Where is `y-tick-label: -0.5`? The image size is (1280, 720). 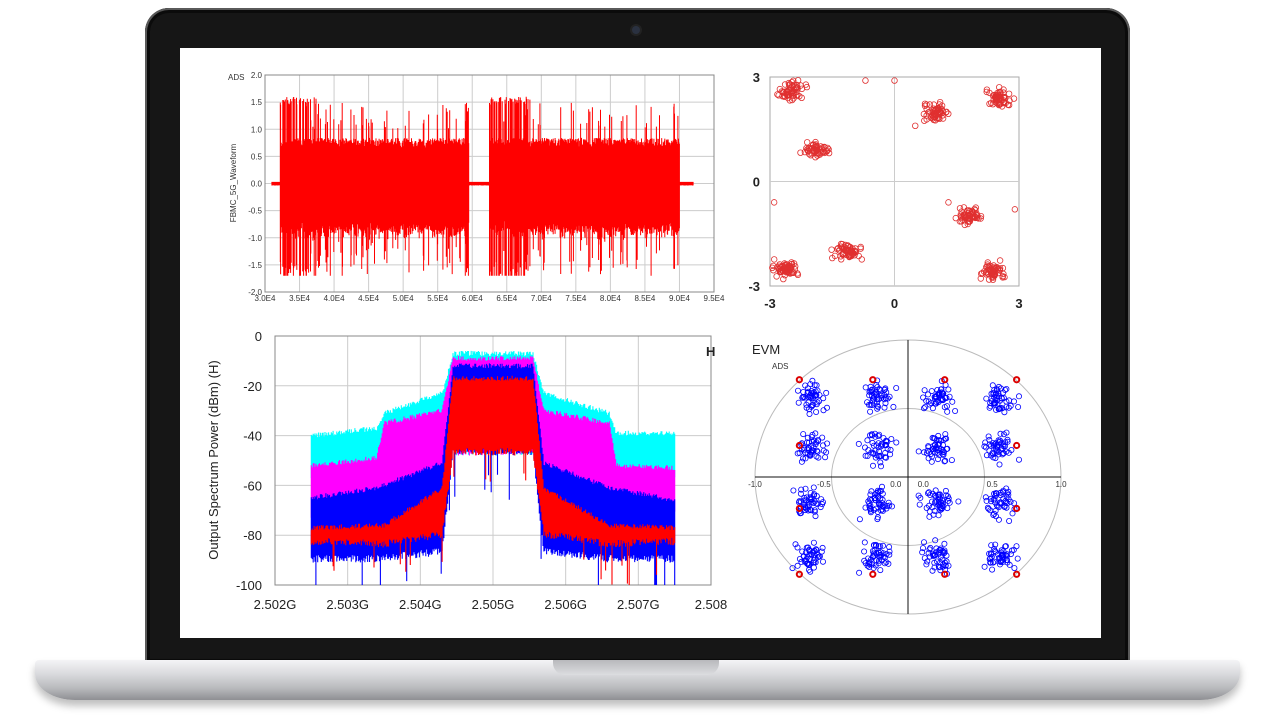 y-tick-label: -0.5 is located at coordinates (255, 211).